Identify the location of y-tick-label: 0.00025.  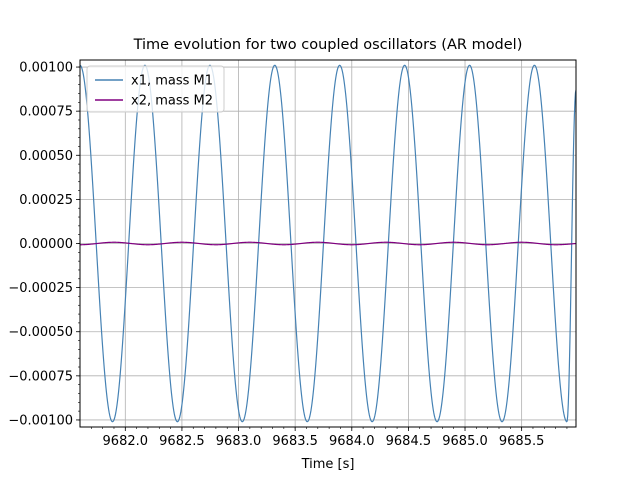
(46, 200).